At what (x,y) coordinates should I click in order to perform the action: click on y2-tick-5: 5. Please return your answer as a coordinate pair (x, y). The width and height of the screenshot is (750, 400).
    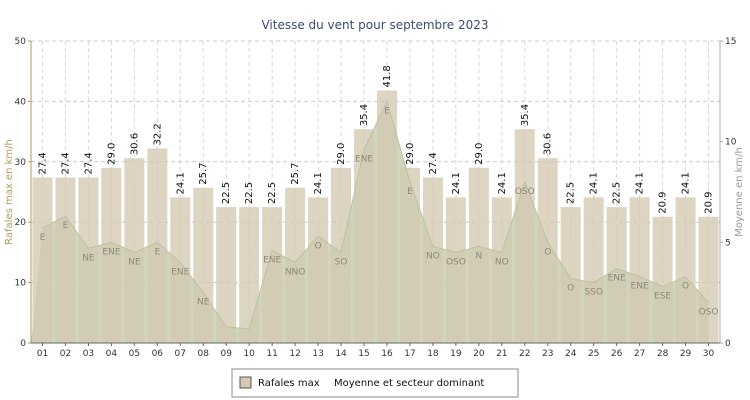
    Looking at the image, I should click on (728, 243).